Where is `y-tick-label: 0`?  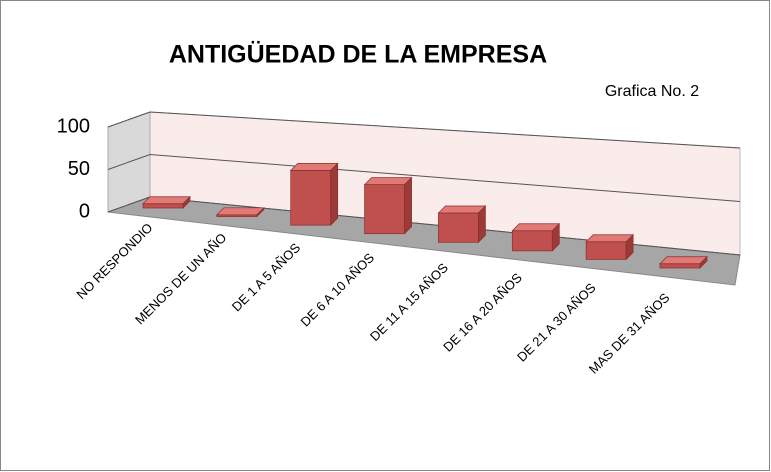 y-tick-label: 0 is located at coordinates (84, 211).